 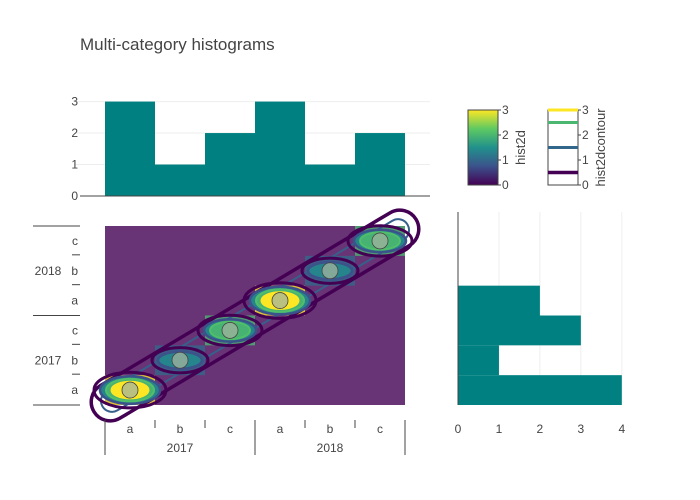 What do you see at coordinates (330, 429) in the screenshot?
I see `x-tick-label-4: b` at bounding box center [330, 429].